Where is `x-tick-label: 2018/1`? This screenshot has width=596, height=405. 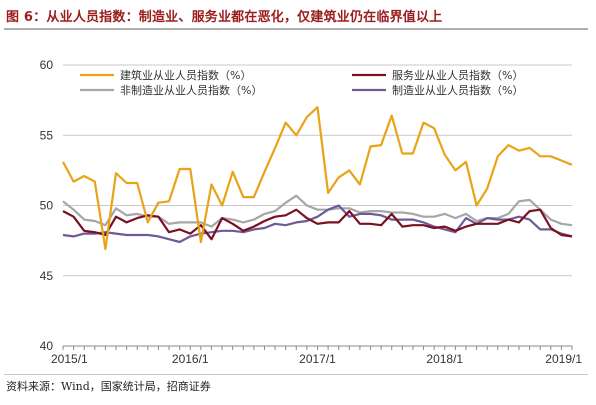
x-tick-label: 2018/1 is located at coordinates (444, 359).